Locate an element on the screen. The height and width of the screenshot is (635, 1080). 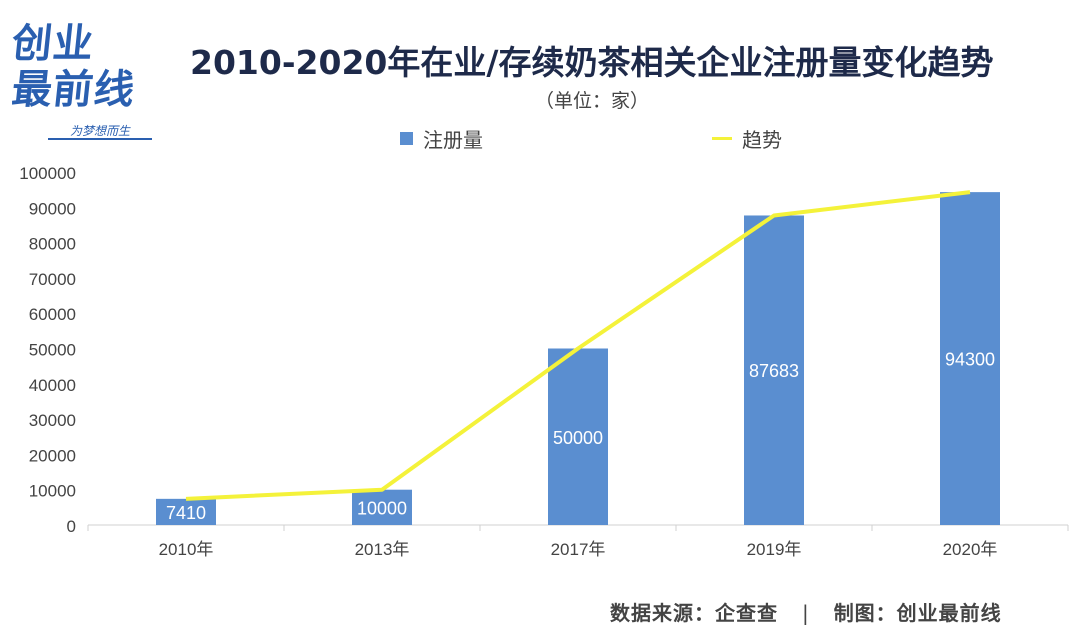
y-tick-label: 70000 is located at coordinates (52, 279).